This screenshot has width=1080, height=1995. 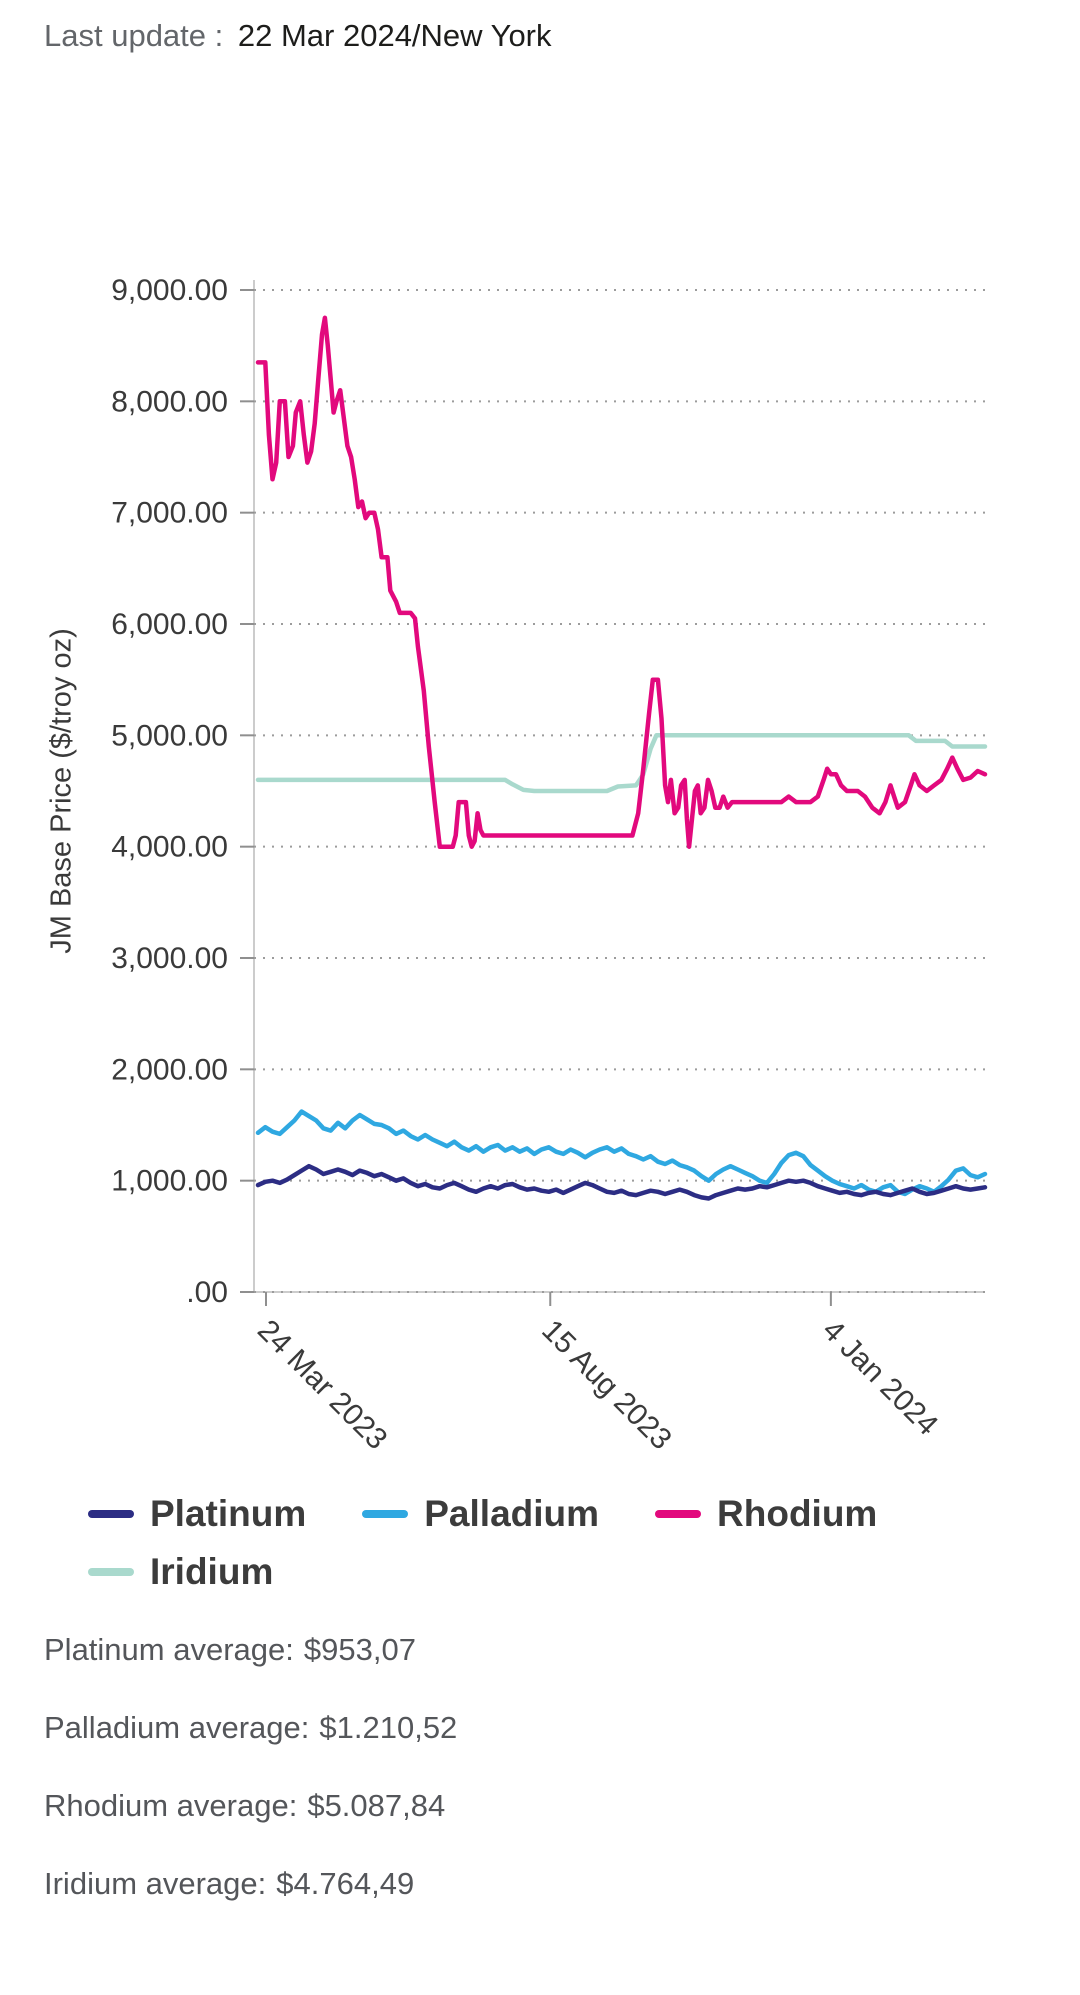 I want to click on last-update: Last update : 22 Mar 2024/New York, so click(x=298, y=36).